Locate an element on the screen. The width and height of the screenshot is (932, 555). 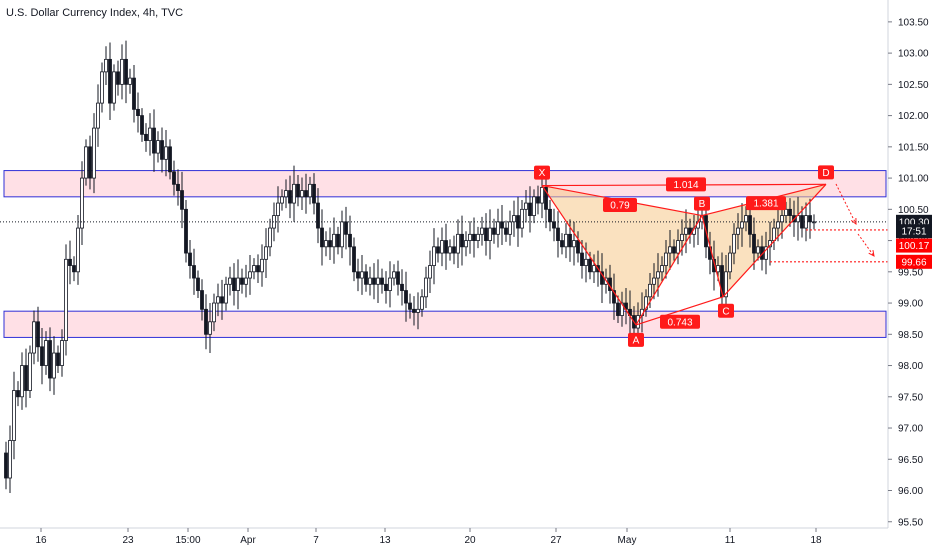
y-tick-label: 96.00 is located at coordinates (910, 491).